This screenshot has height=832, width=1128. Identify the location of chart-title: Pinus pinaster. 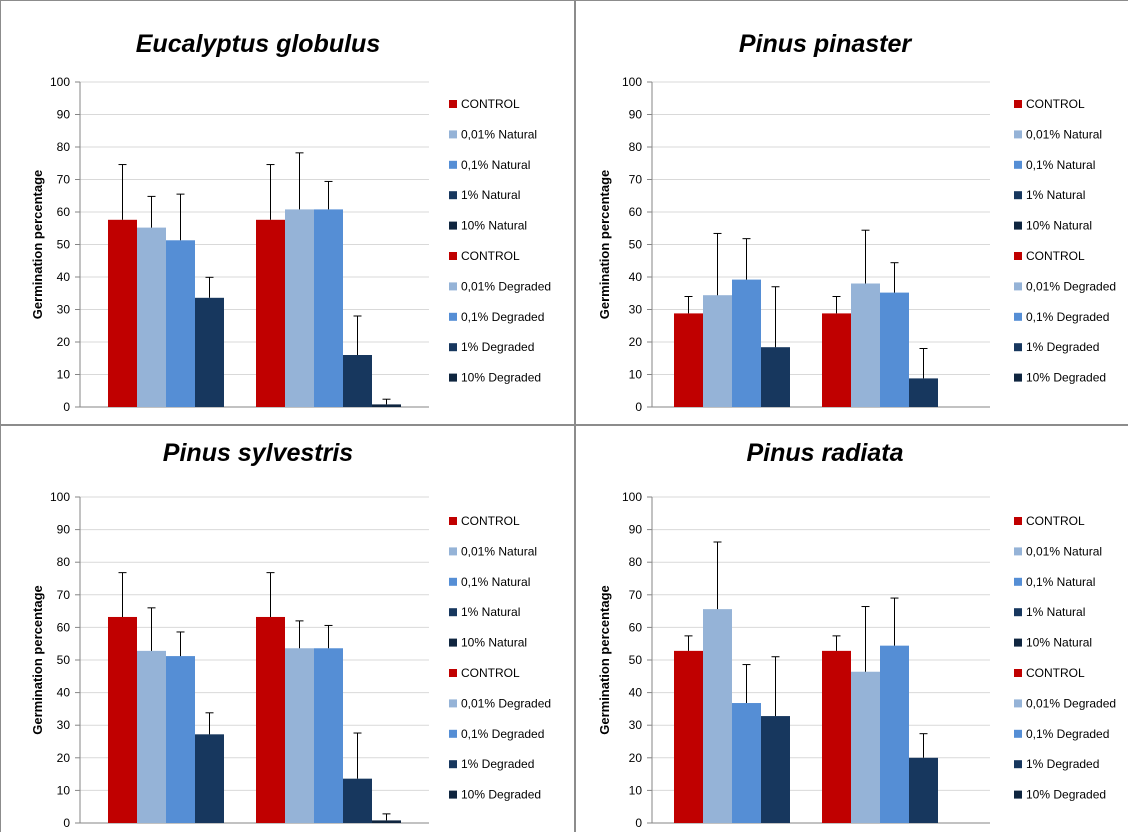
(826, 44).